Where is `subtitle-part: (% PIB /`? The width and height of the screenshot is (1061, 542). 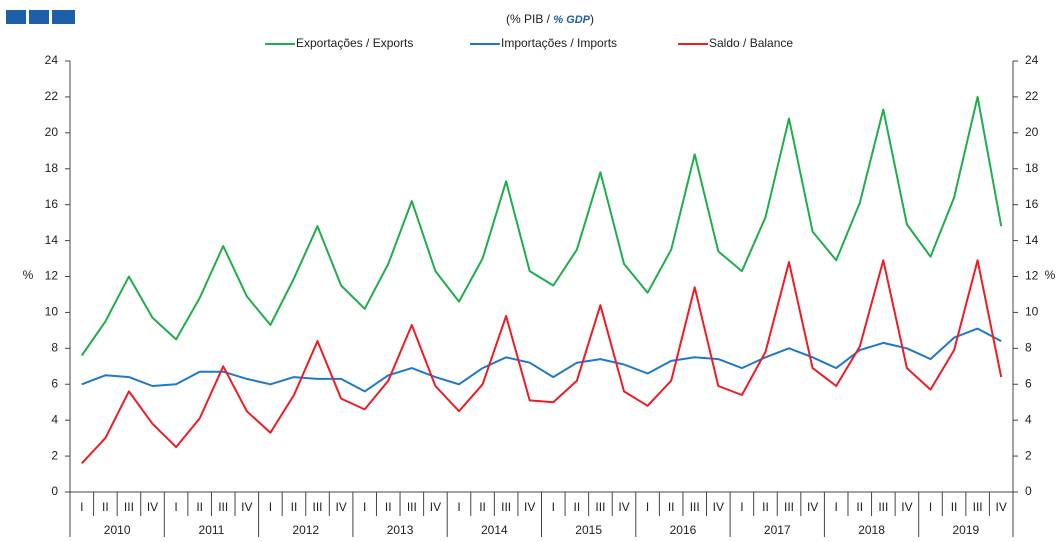
subtitle-part: (% PIB / is located at coordinates (529, 19).